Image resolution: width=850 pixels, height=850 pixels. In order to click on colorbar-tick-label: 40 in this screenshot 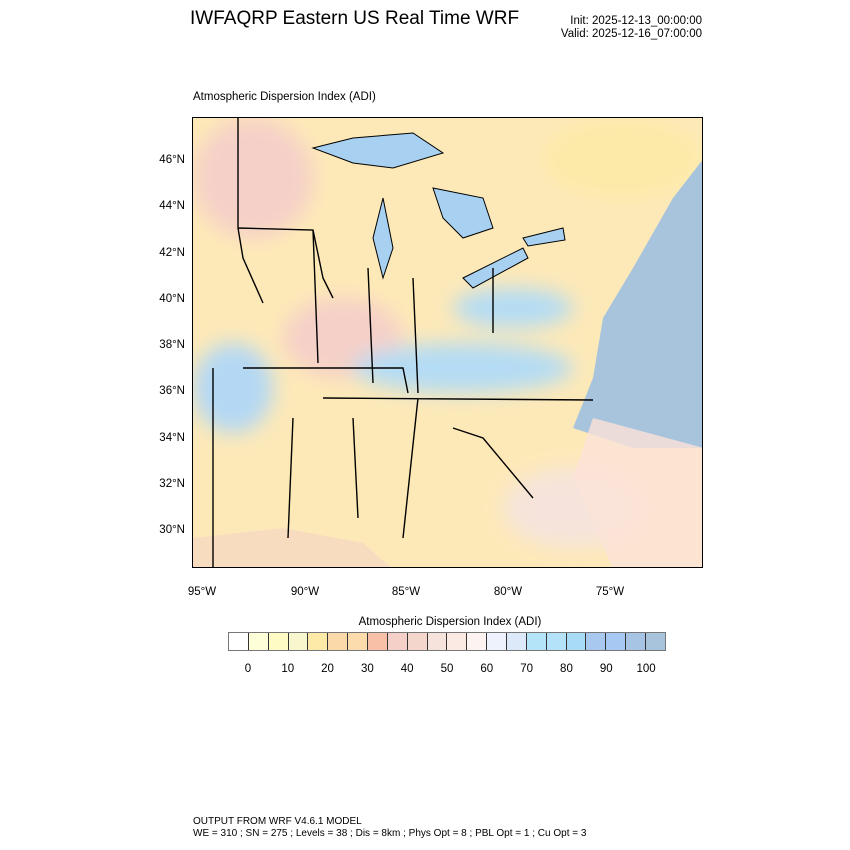, I will do `click(407, 669)`.